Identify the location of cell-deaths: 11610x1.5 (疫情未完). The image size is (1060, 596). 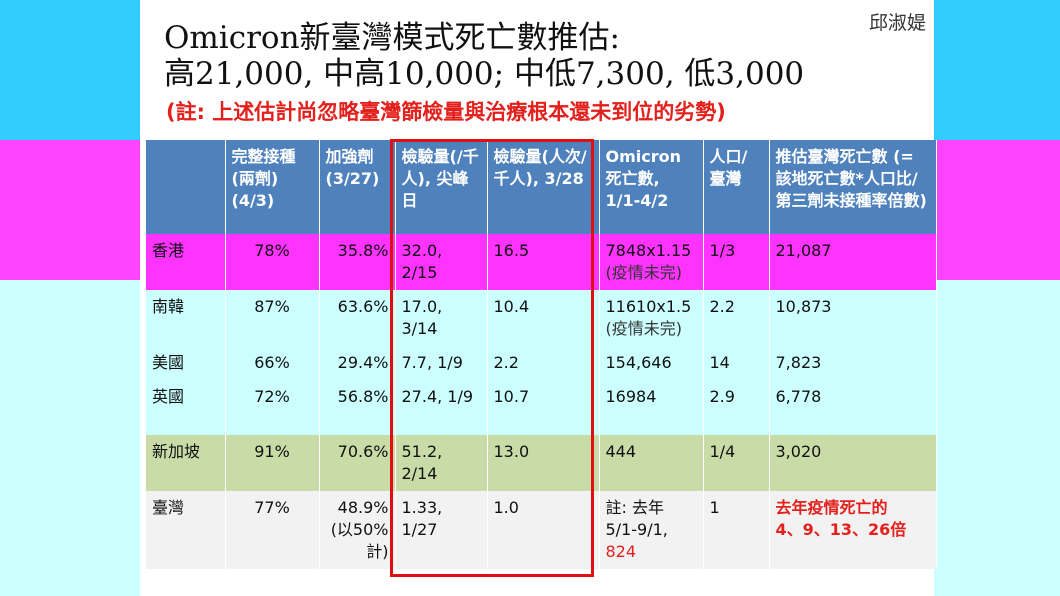
(651, 318).